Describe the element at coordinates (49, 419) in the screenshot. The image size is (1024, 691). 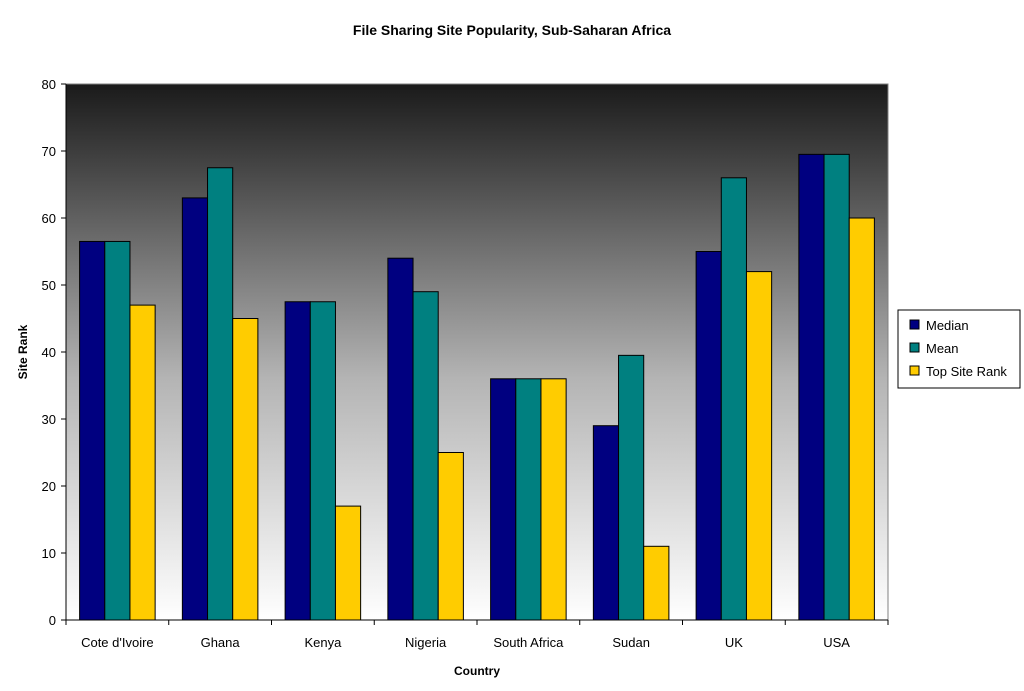
I see `y-tick-label: 30` at that location.